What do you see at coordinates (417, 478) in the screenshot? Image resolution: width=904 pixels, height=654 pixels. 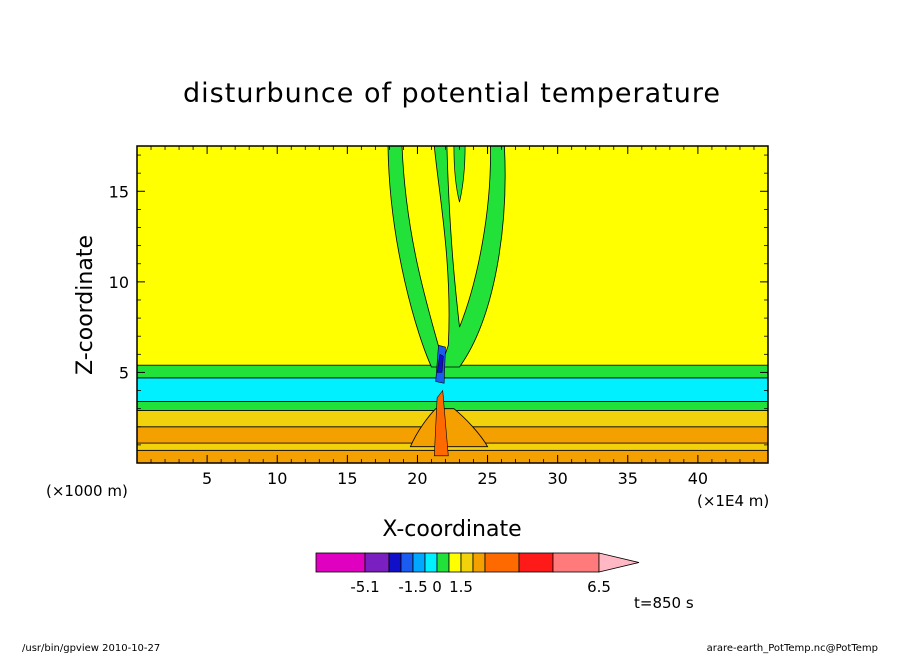 I see `x-tick-label: 20` at bounding box center [417, 478].